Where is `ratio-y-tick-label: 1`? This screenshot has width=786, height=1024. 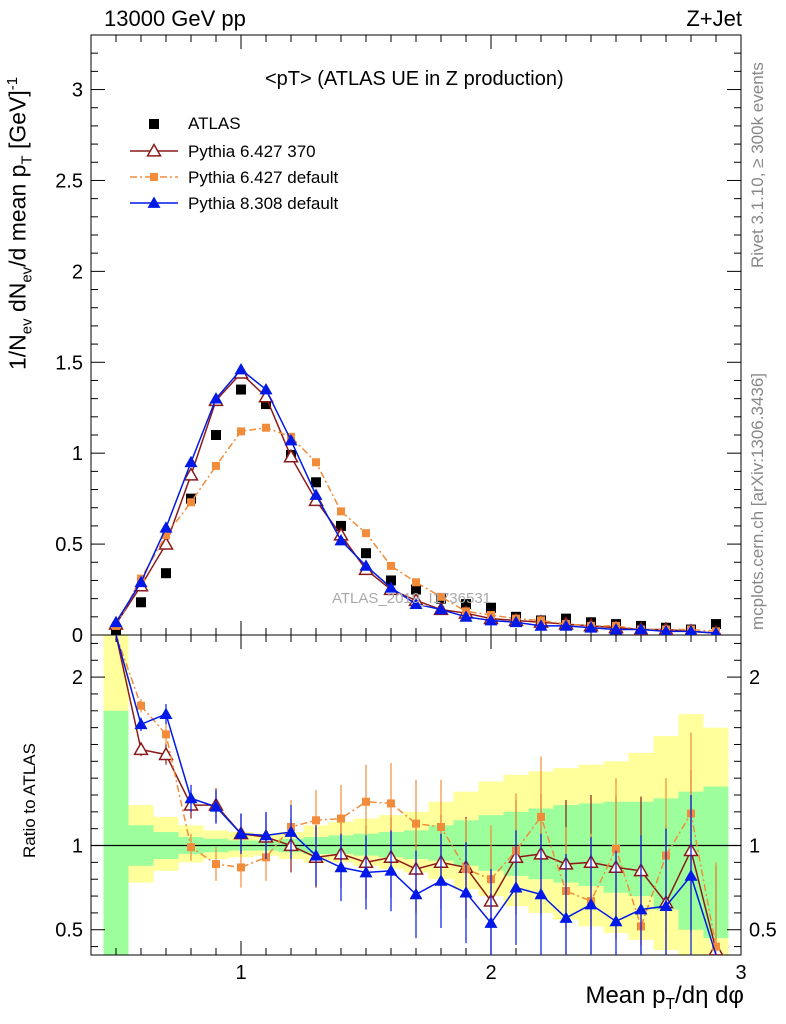 ratio-y-tick-label: 1 is located at coordinates (77, 847).